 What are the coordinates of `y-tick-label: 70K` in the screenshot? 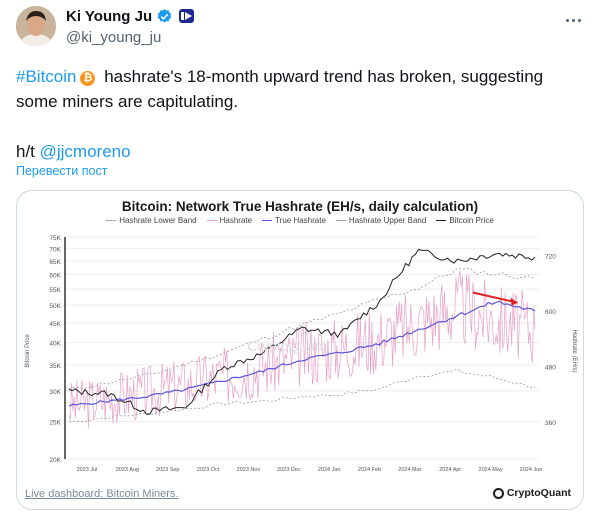 It's located at (55, 250).